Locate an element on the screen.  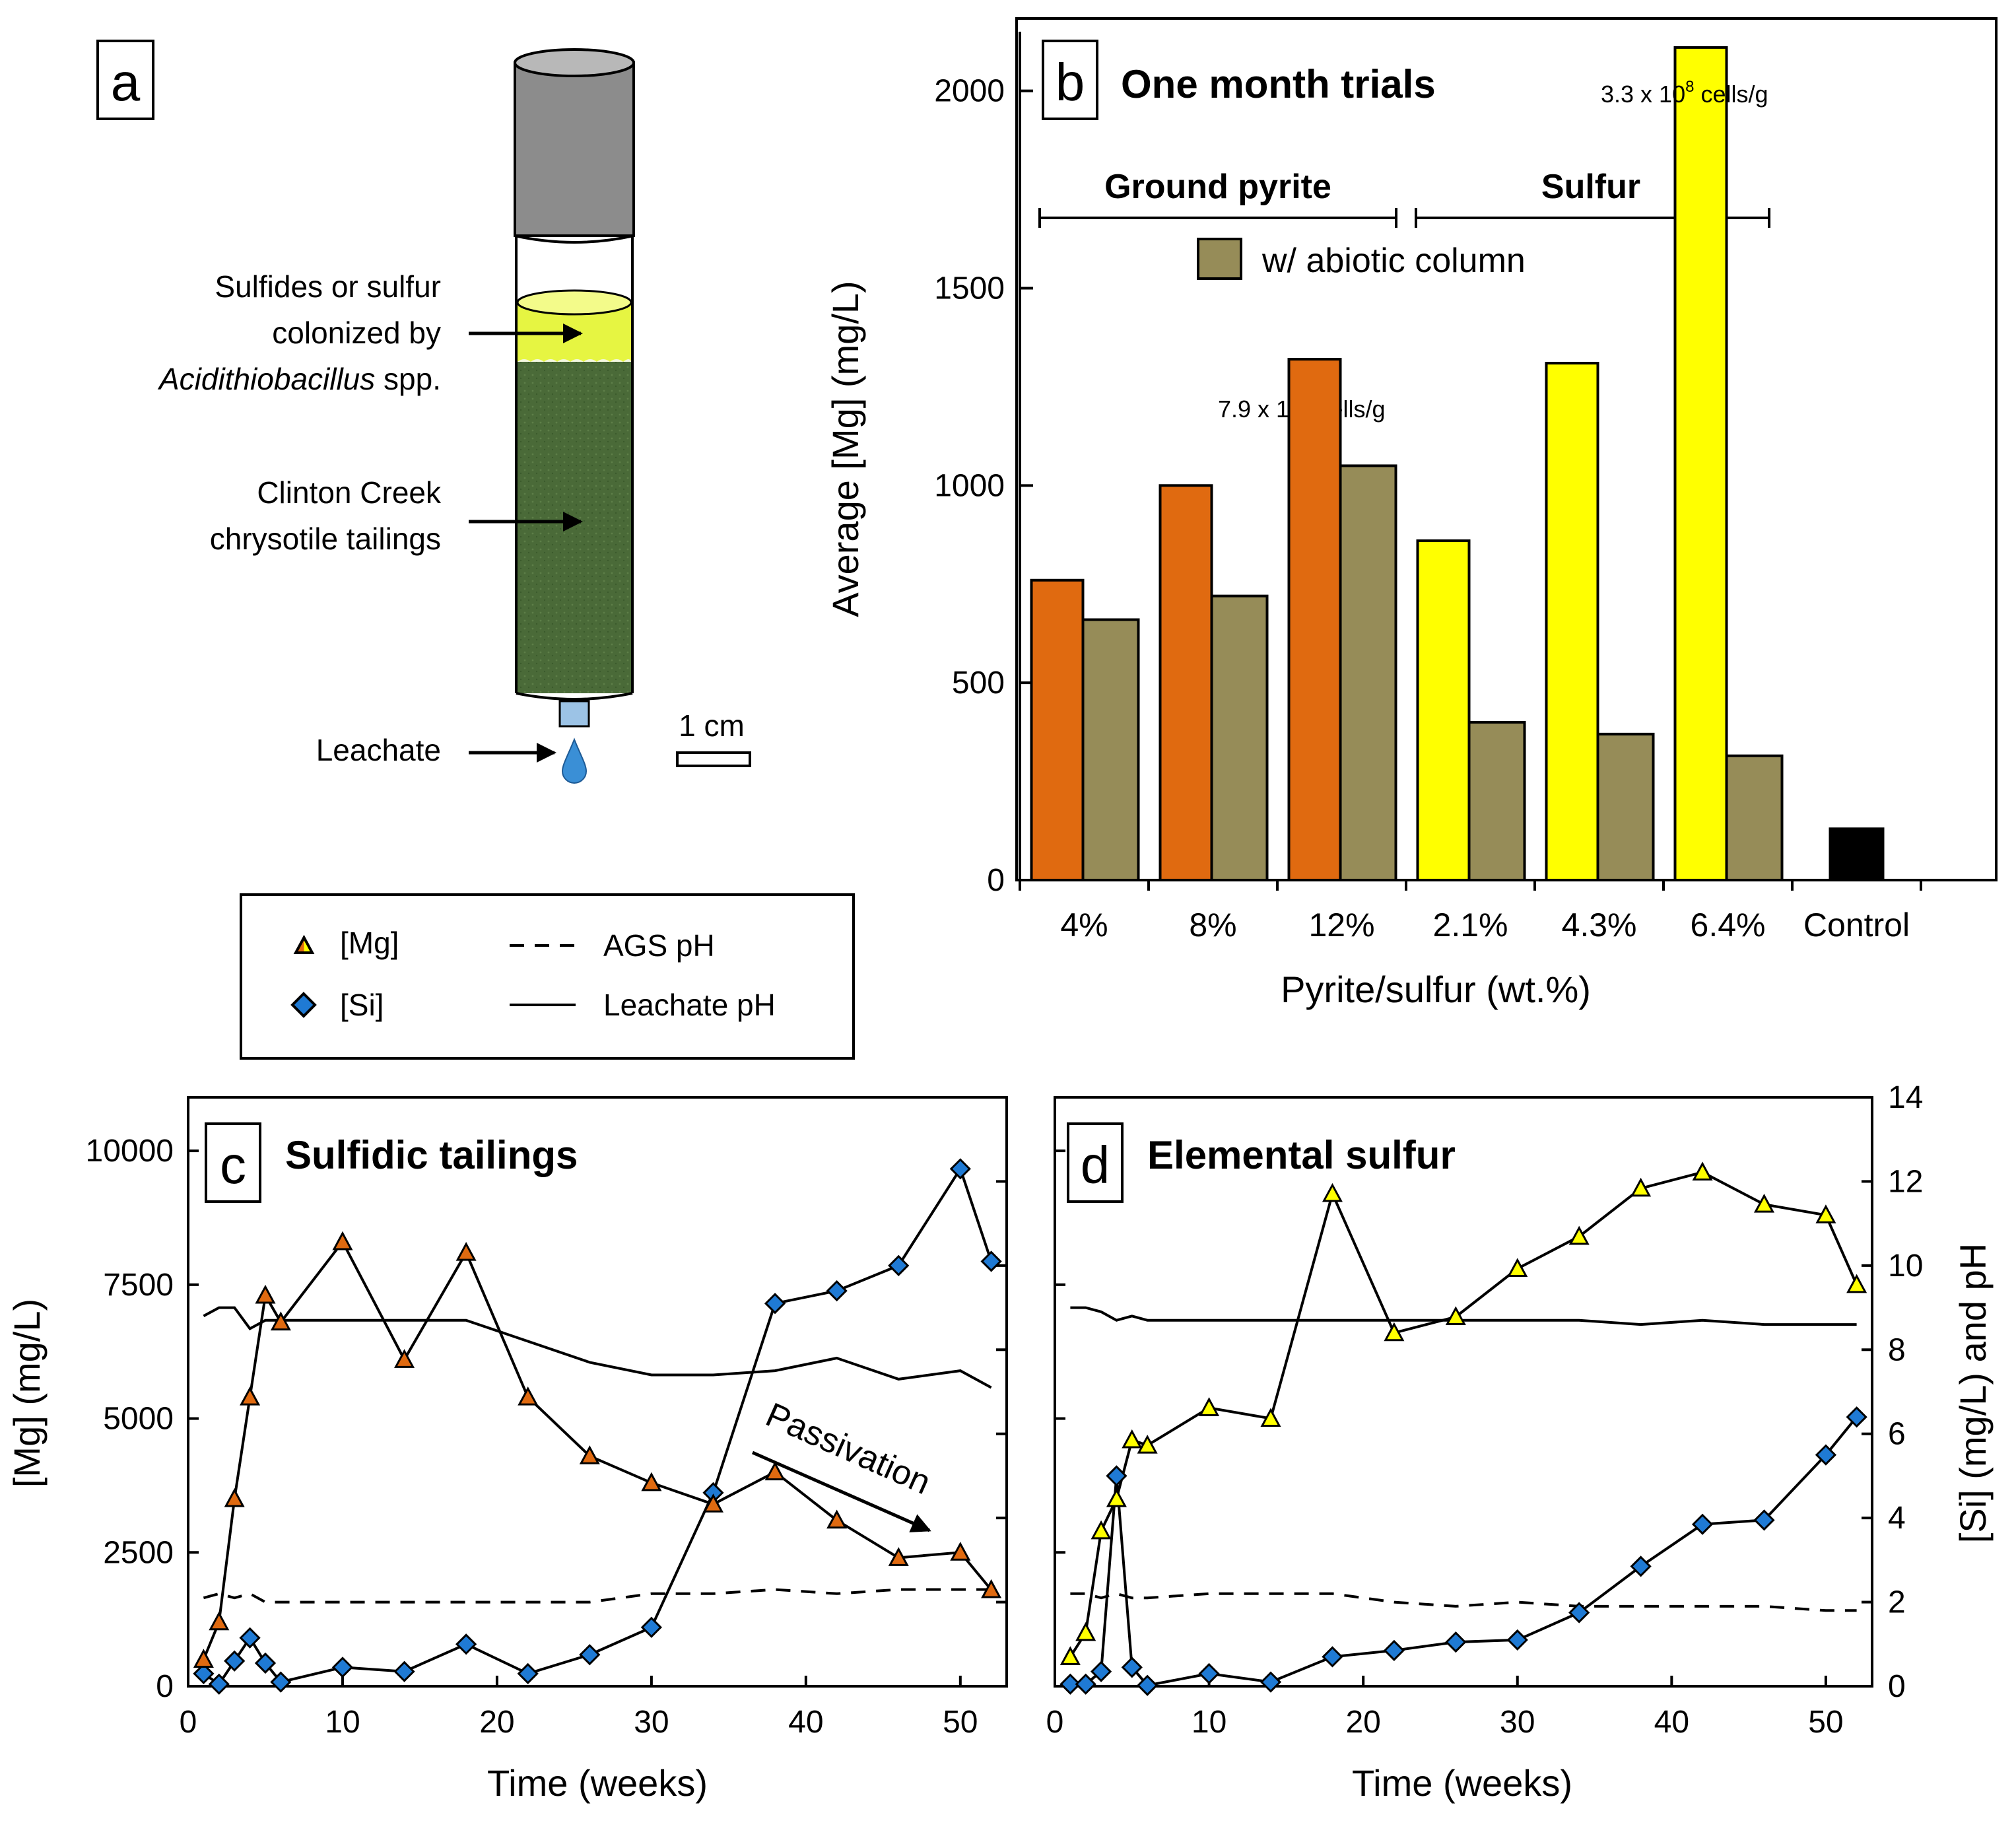
panel-d-xlabel: Time (weeks) is located at coordinates (1462, 1783).